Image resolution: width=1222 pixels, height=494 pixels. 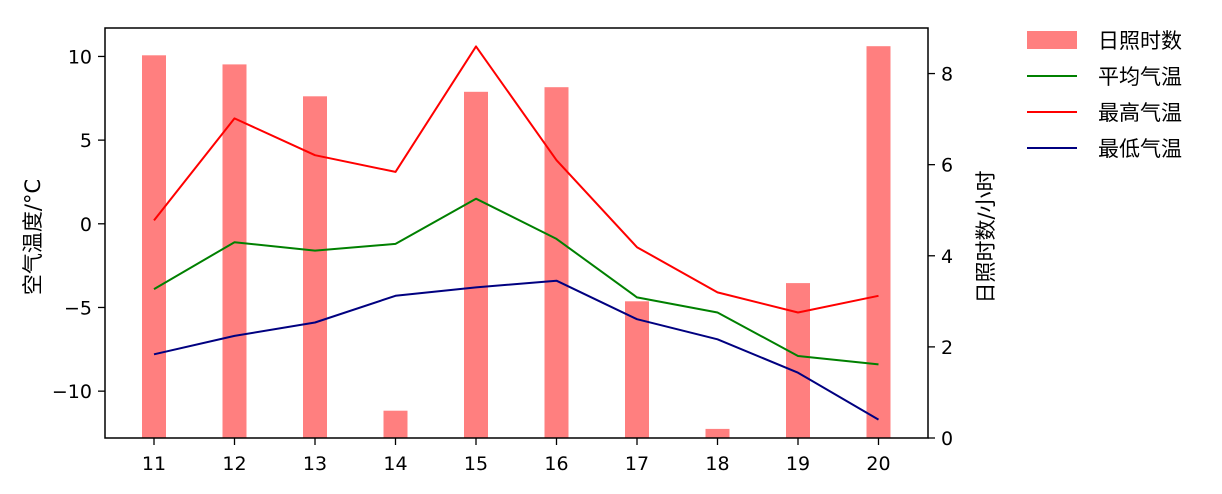 What do you see at coordinates (717, 464) in the screenshot?
I see `x-tick-label-18: 18` at bounding box center [717, 464].